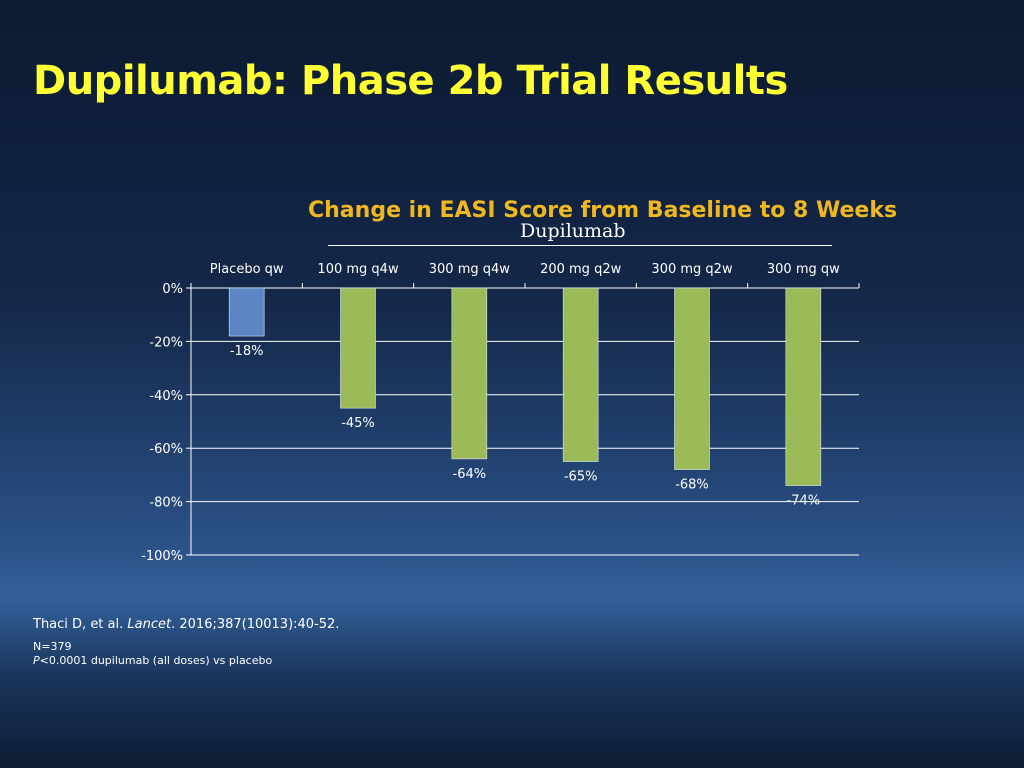  What do you see at coordinates (247, 269) in the screenshot?
I see `x-category-label: Placebo qw` at bounding box center [247, 269].